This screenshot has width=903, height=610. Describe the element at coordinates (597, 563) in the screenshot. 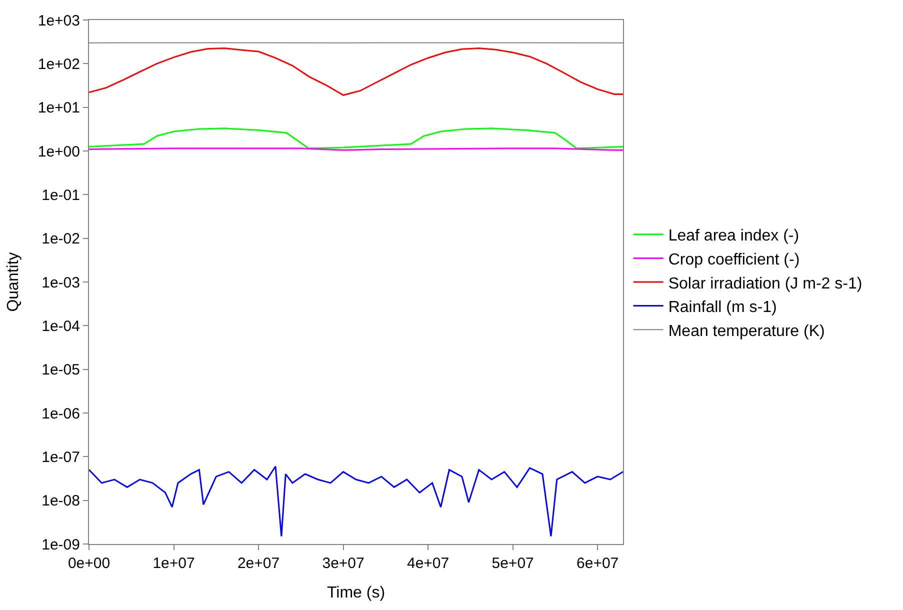

I see `x-tick-label: 6e+07` at that location.